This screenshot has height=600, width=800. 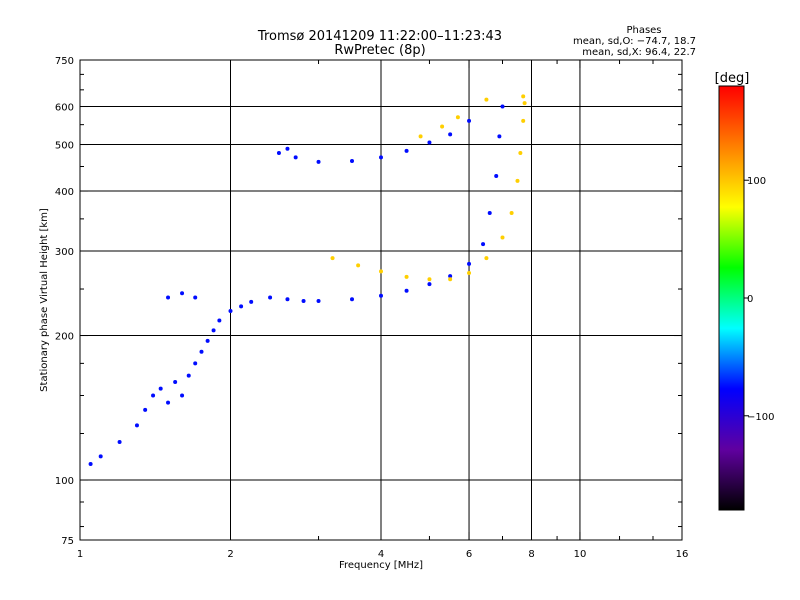 What do you see at coordinates (756, 181) in the screenshot?
I see `colorbar-tick-label: 100` at bounding box center [756, 181].